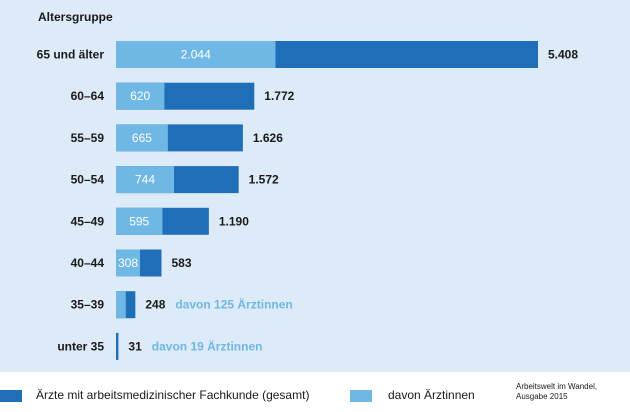 This screenshot has height=412, width=630. What do you see at coordinates (233, 304) in the screenshot?
I see `female-count-note: davon 125 Ärztinnen` at bounding box center [233, 304].